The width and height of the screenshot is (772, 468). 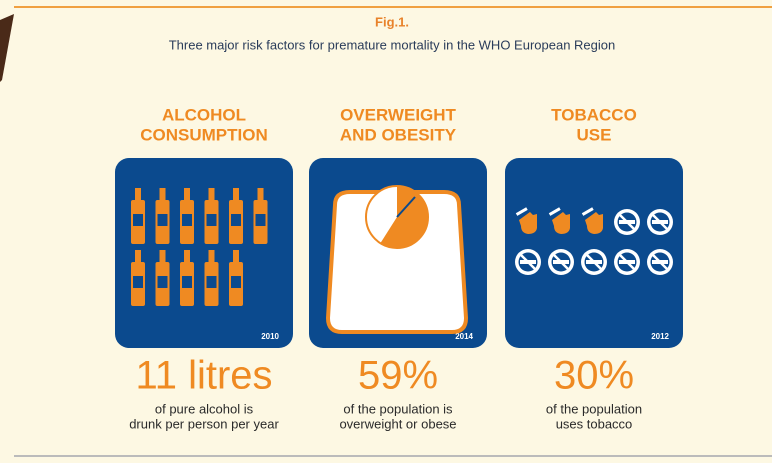 What do you see at coordinates (204, 134) in the screenshot?
I see `panel-heading: CONSUMPTION` at bounding box center [204, 134].